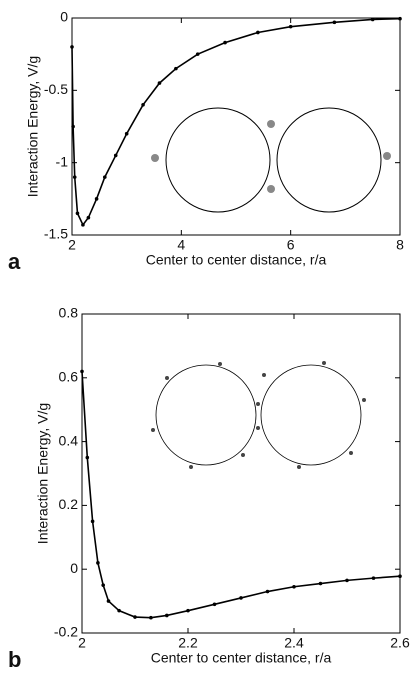 The height and width of the screenshot is (677, 415). I want to click on y-tick-label: 0.8, so click(69, 313).